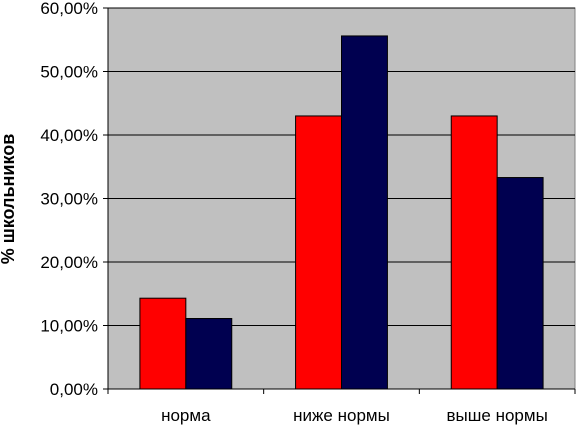  I want to click on y-tick-label: 50,00%, so click(69, 72).